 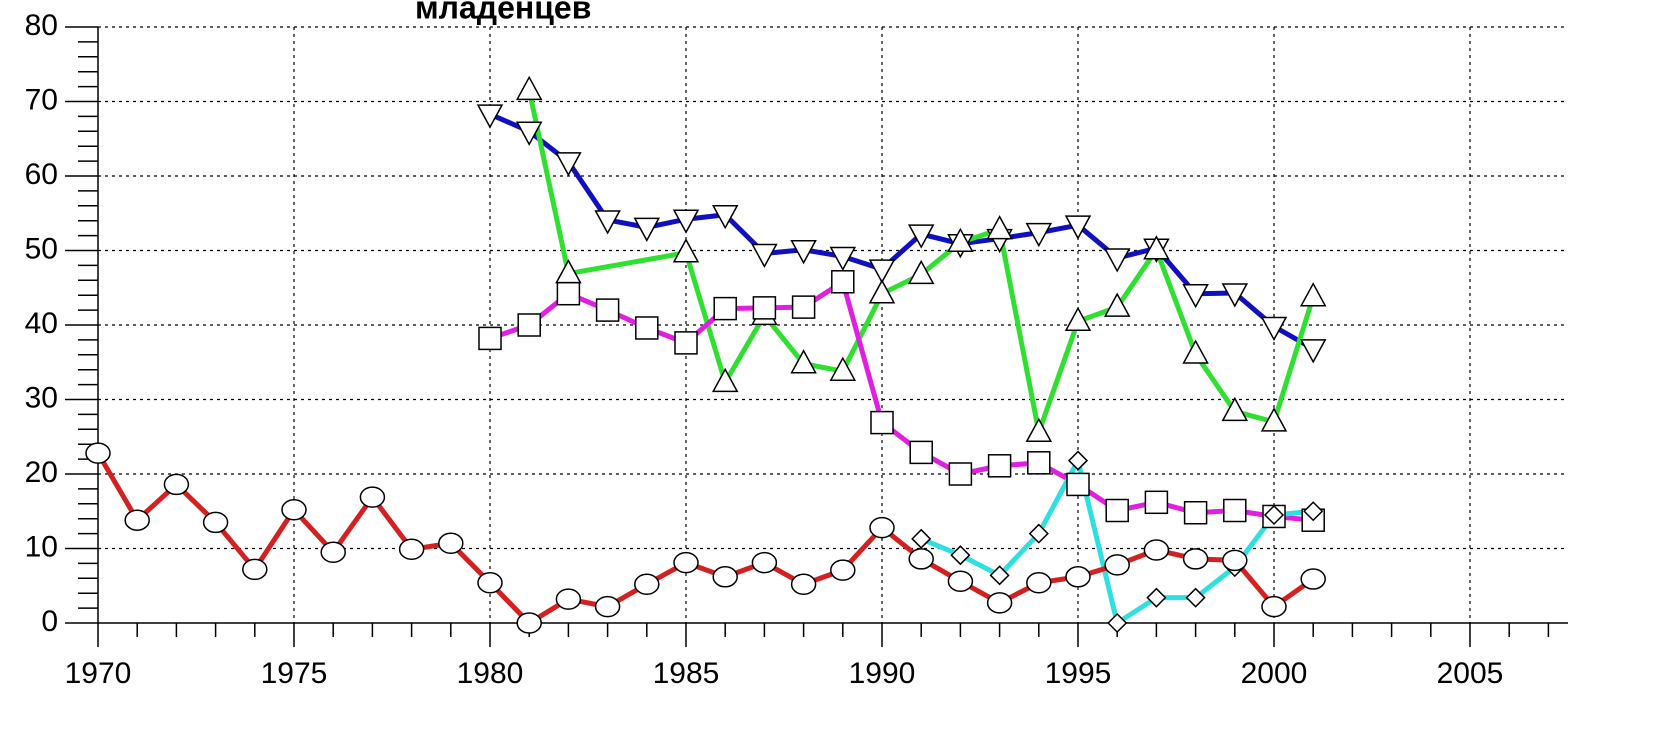 I want to click on y-tick-label: 40, so click(x=41, y=323).